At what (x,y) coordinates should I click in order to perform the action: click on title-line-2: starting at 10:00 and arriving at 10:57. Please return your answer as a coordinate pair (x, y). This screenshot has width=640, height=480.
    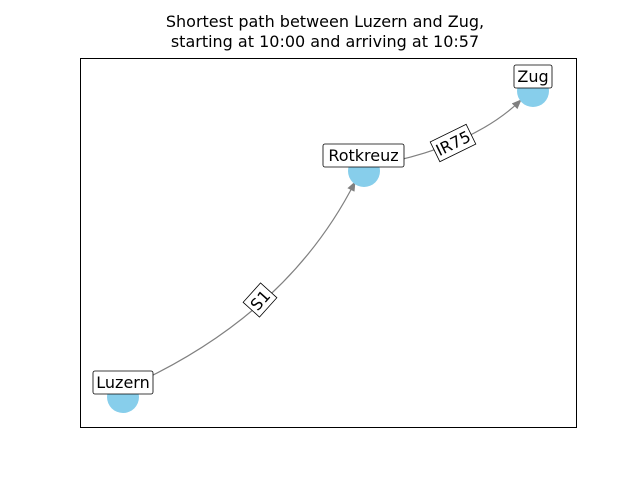
    Looking at the image, I should click on (325, 41).